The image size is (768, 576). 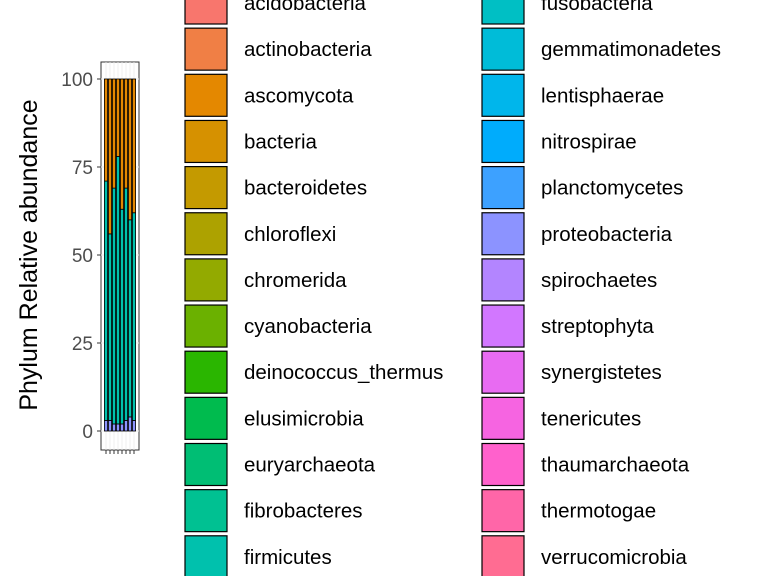 I want to click on legend-label: nitrospirae, so click(x=589, y=141).